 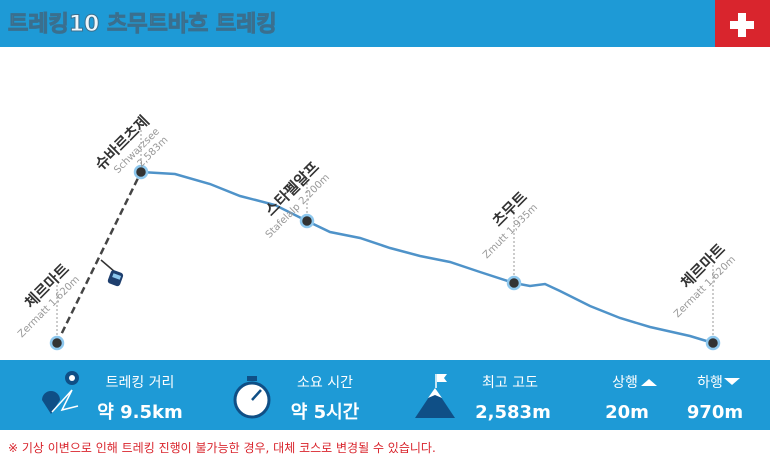 What do you see at coordinates (742, 25) in the screenshot?
I see `flag-cross` at bounding box center [742, 25].